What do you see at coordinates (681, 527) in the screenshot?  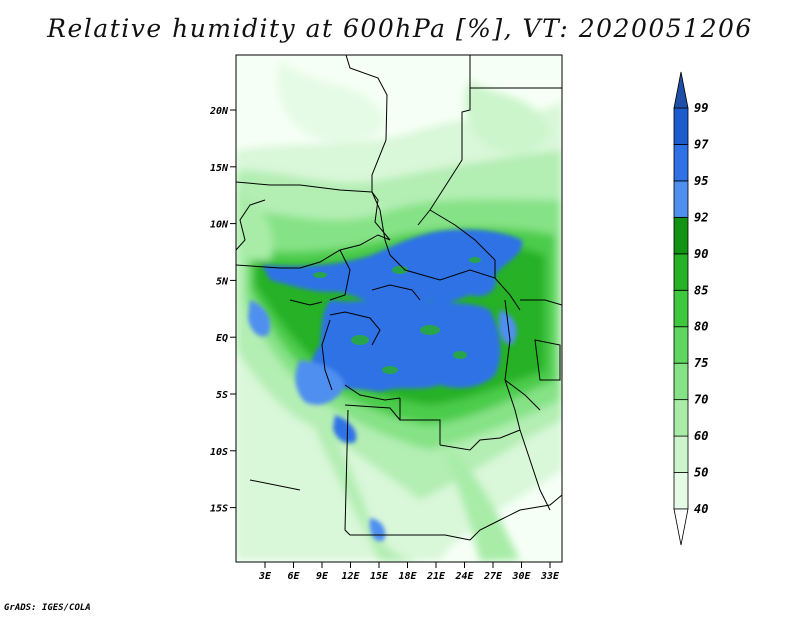 I see `colorbar-min-arrow` at bounding box center [681, 527].